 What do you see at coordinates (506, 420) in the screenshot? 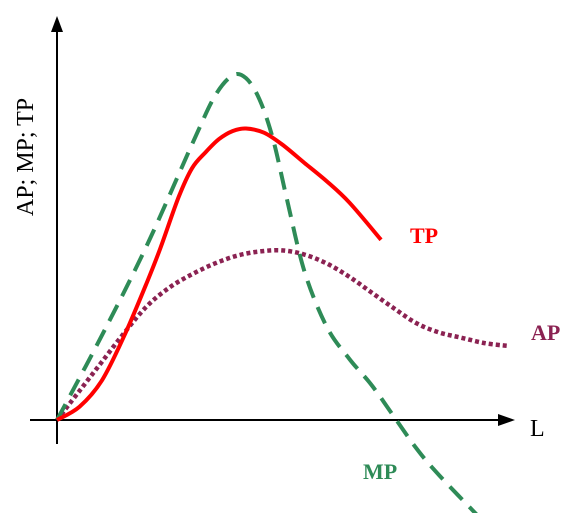
I see `x-axis-arrow` at bounding box center [506, 420].